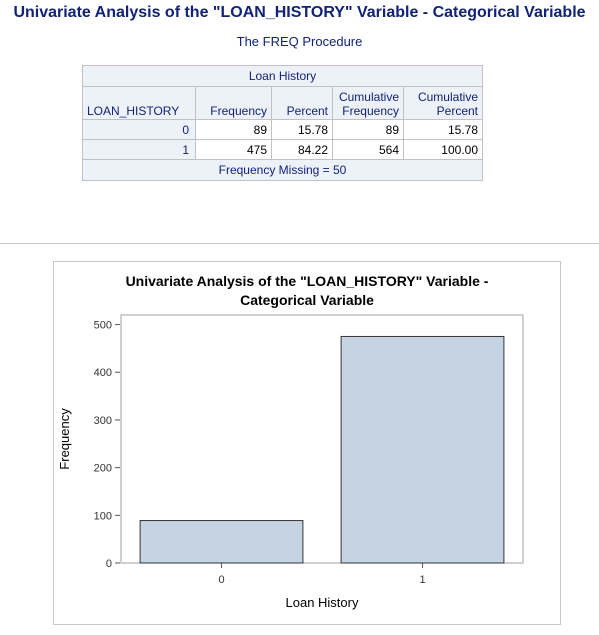  What do you see at coordinates (443, 149) in the screenshot?
I see `cell-cumulative-percent: 100.00` at bounding box center [443, 149].